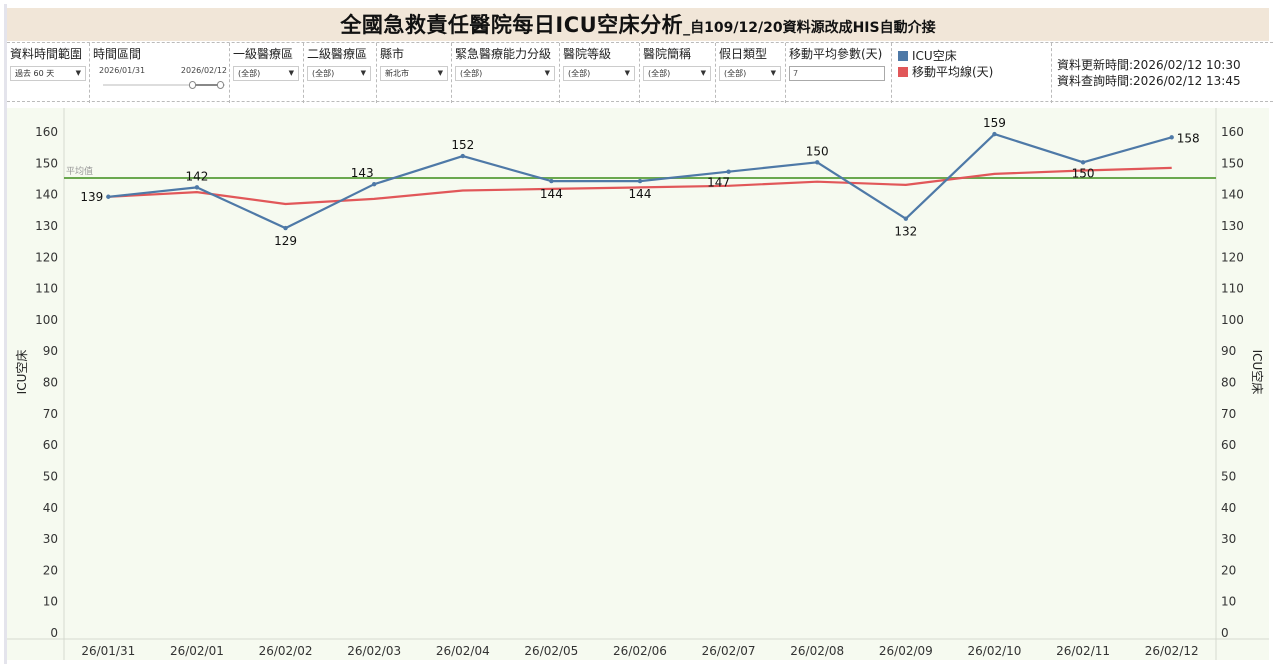 Image resolution: width=1280 pixels, height=668 pixels. What do you see at coordinates (122, 70) in the screenshot?
I see `slider-start-date: 2026/01/31` at bounding box center [122, 70].